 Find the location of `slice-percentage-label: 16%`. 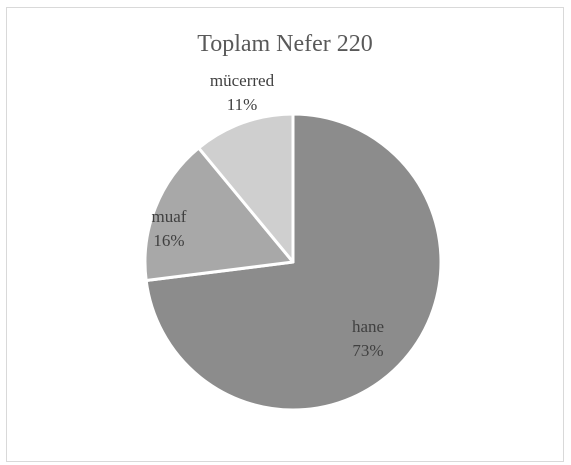

slice-percentage-label: 16% is located at coordinates (168, 240).